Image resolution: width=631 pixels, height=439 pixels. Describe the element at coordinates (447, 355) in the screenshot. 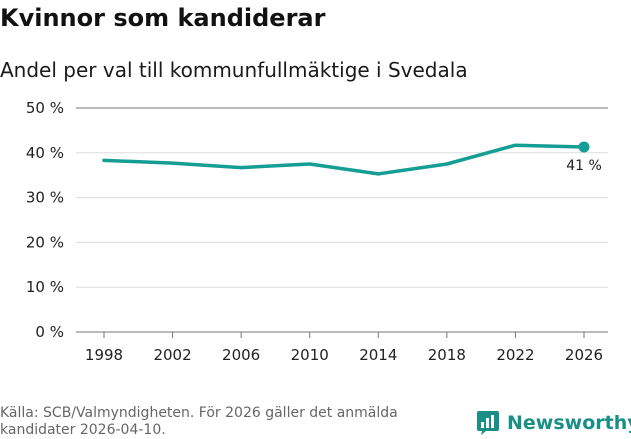

I see `x-tick-label: 2018` at that location.